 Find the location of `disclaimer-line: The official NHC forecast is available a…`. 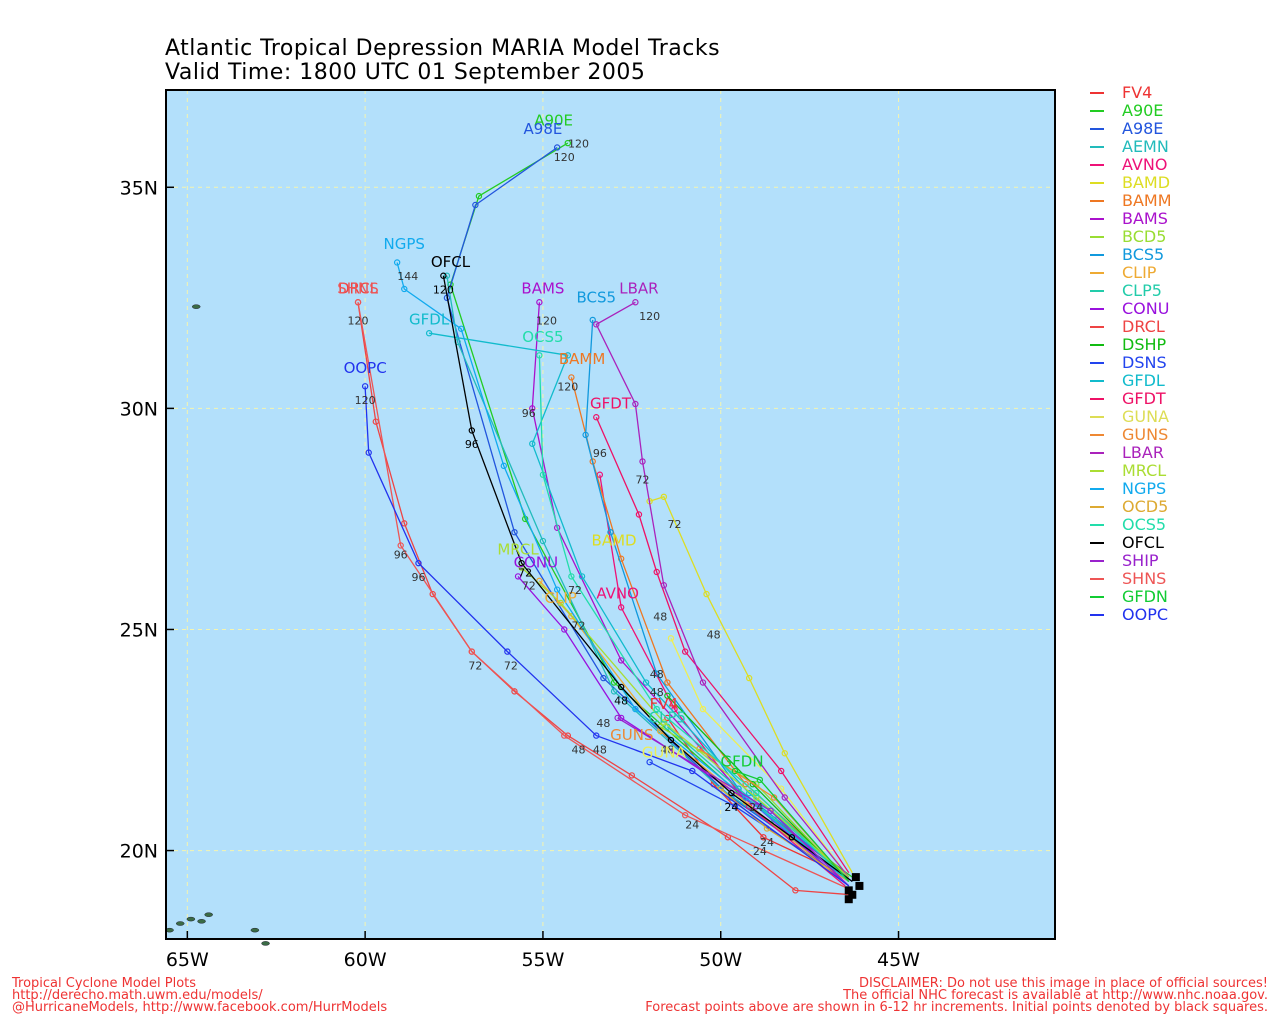

disclaimer-line: The official NHC forecast is available a… is located at coordinates (1055, 995).